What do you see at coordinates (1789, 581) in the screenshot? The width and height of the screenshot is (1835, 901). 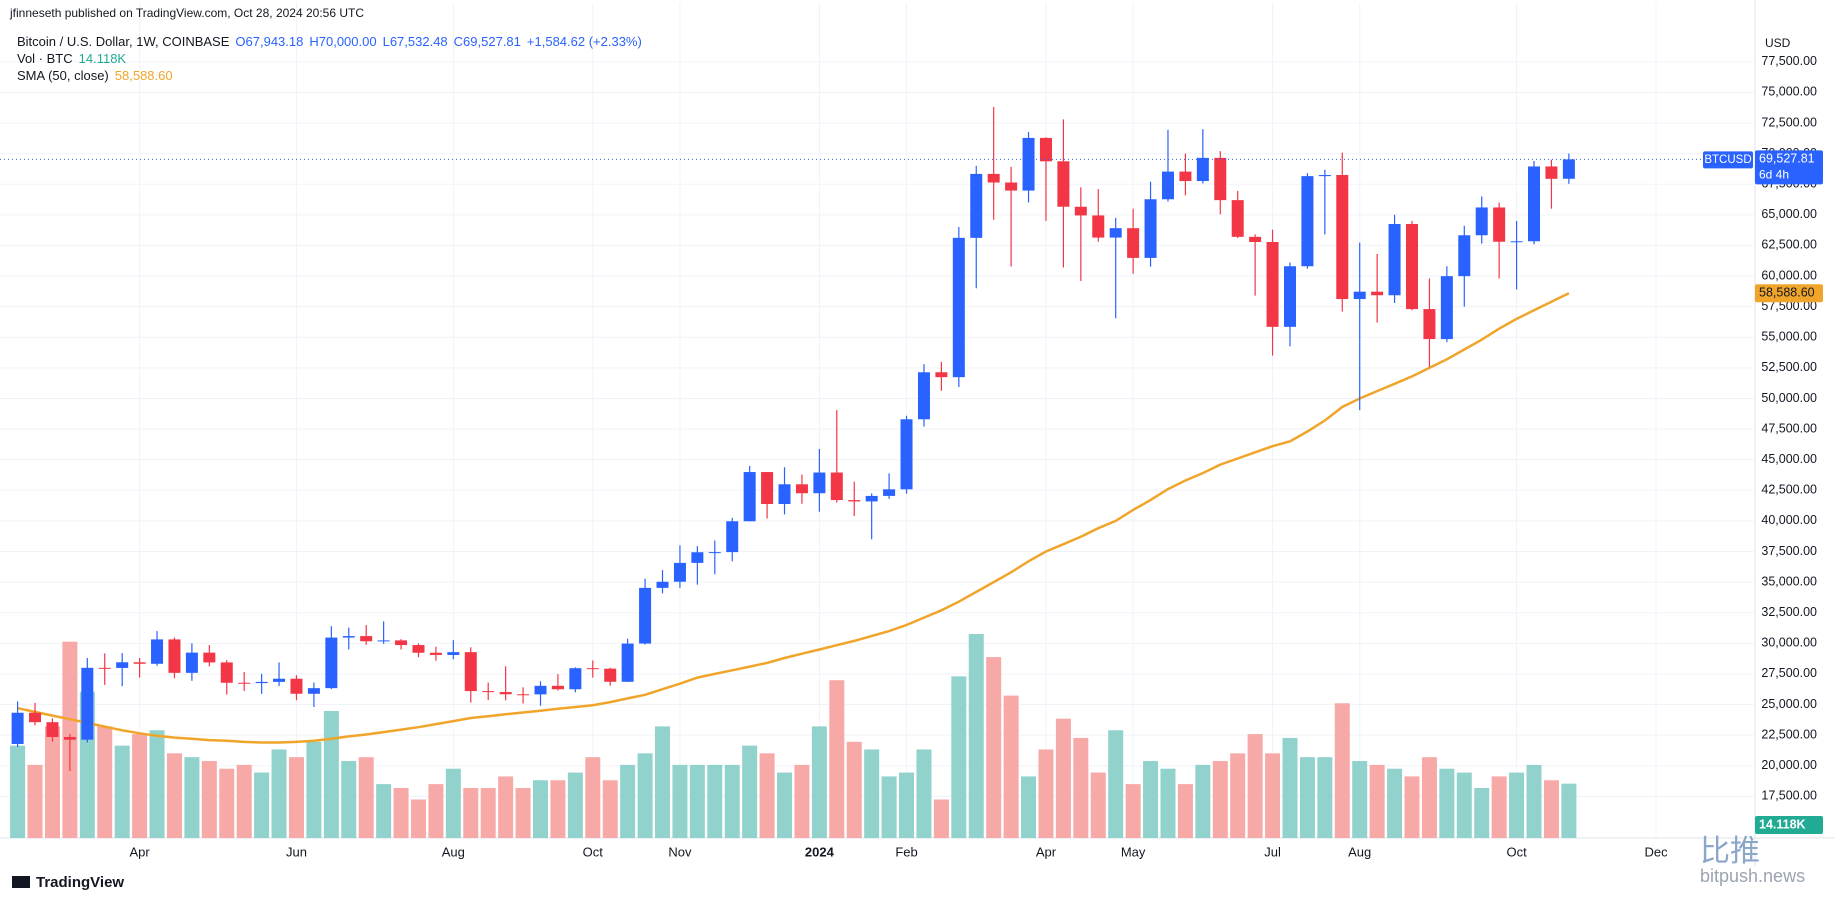 I see `y-tick-label: 35,000.00` at bounding box center [1789, 581].